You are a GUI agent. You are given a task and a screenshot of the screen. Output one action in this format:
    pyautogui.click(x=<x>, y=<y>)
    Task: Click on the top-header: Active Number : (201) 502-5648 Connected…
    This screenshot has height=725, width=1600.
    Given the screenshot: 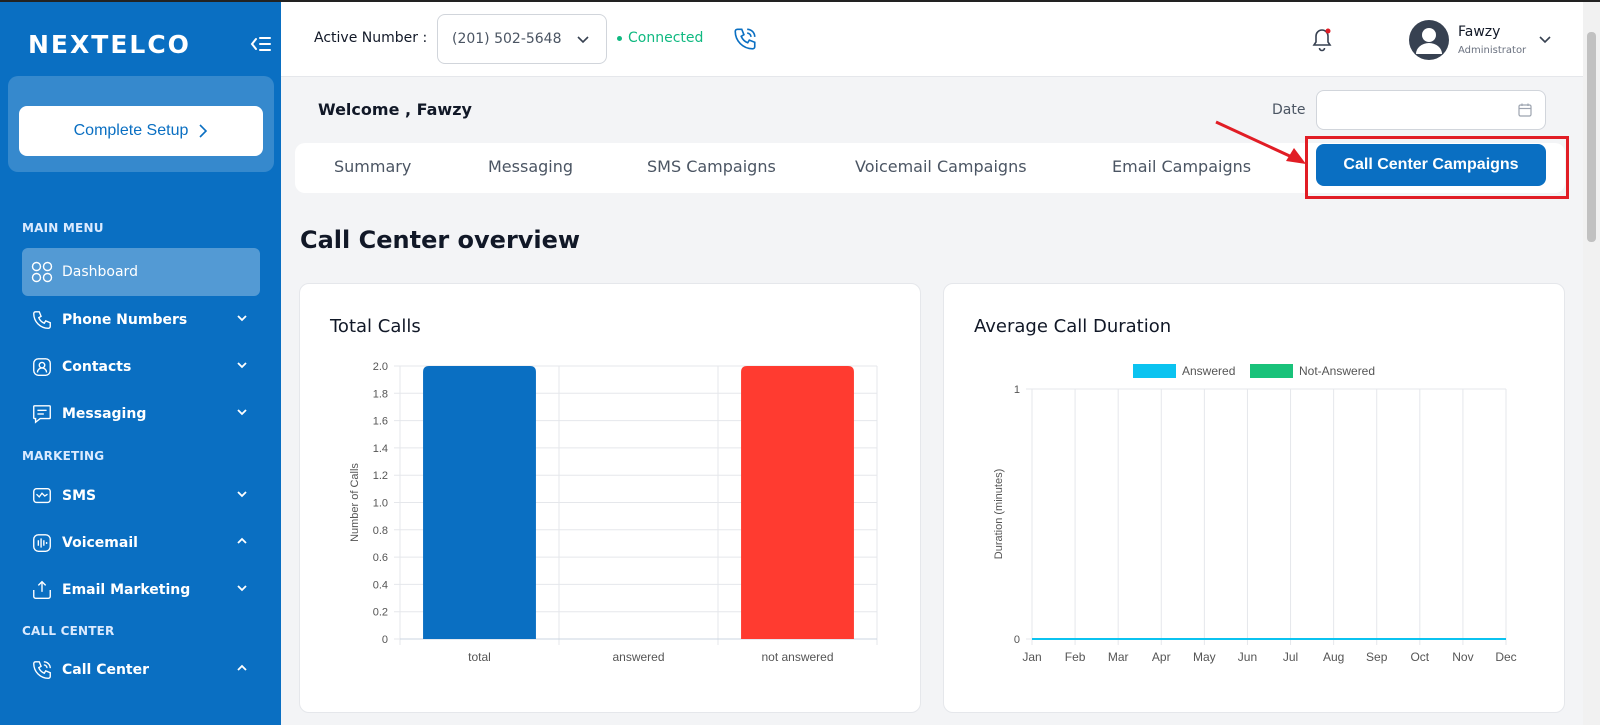 What is the action you would take?
    pyautogui.click(x=932, y=39)
    